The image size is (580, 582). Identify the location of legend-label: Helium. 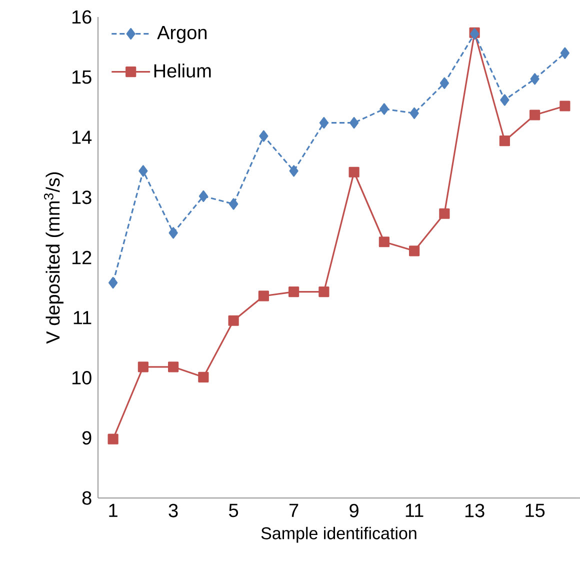
(182, 71).